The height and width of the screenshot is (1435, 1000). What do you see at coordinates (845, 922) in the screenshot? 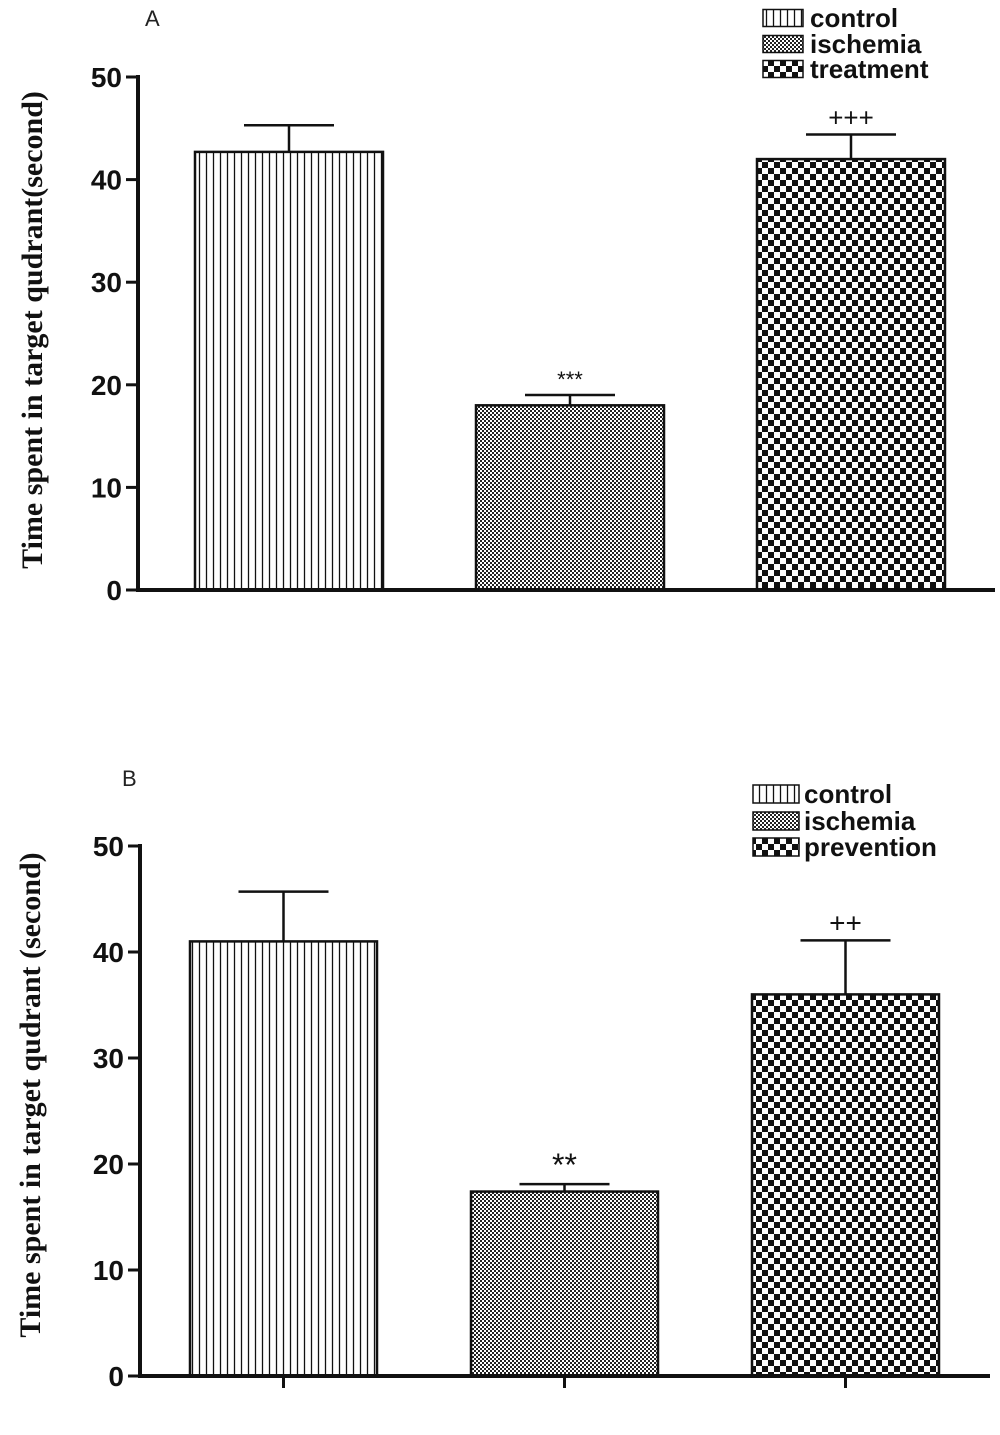
I see `significance-label: ++` at bounding box center [845, 922].